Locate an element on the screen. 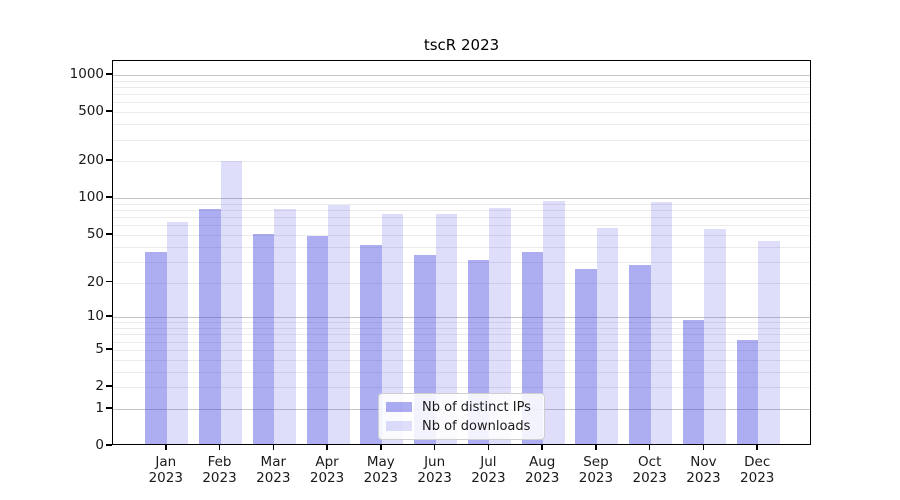  y-tick-label: 5 is located at coordinates (99, 348).